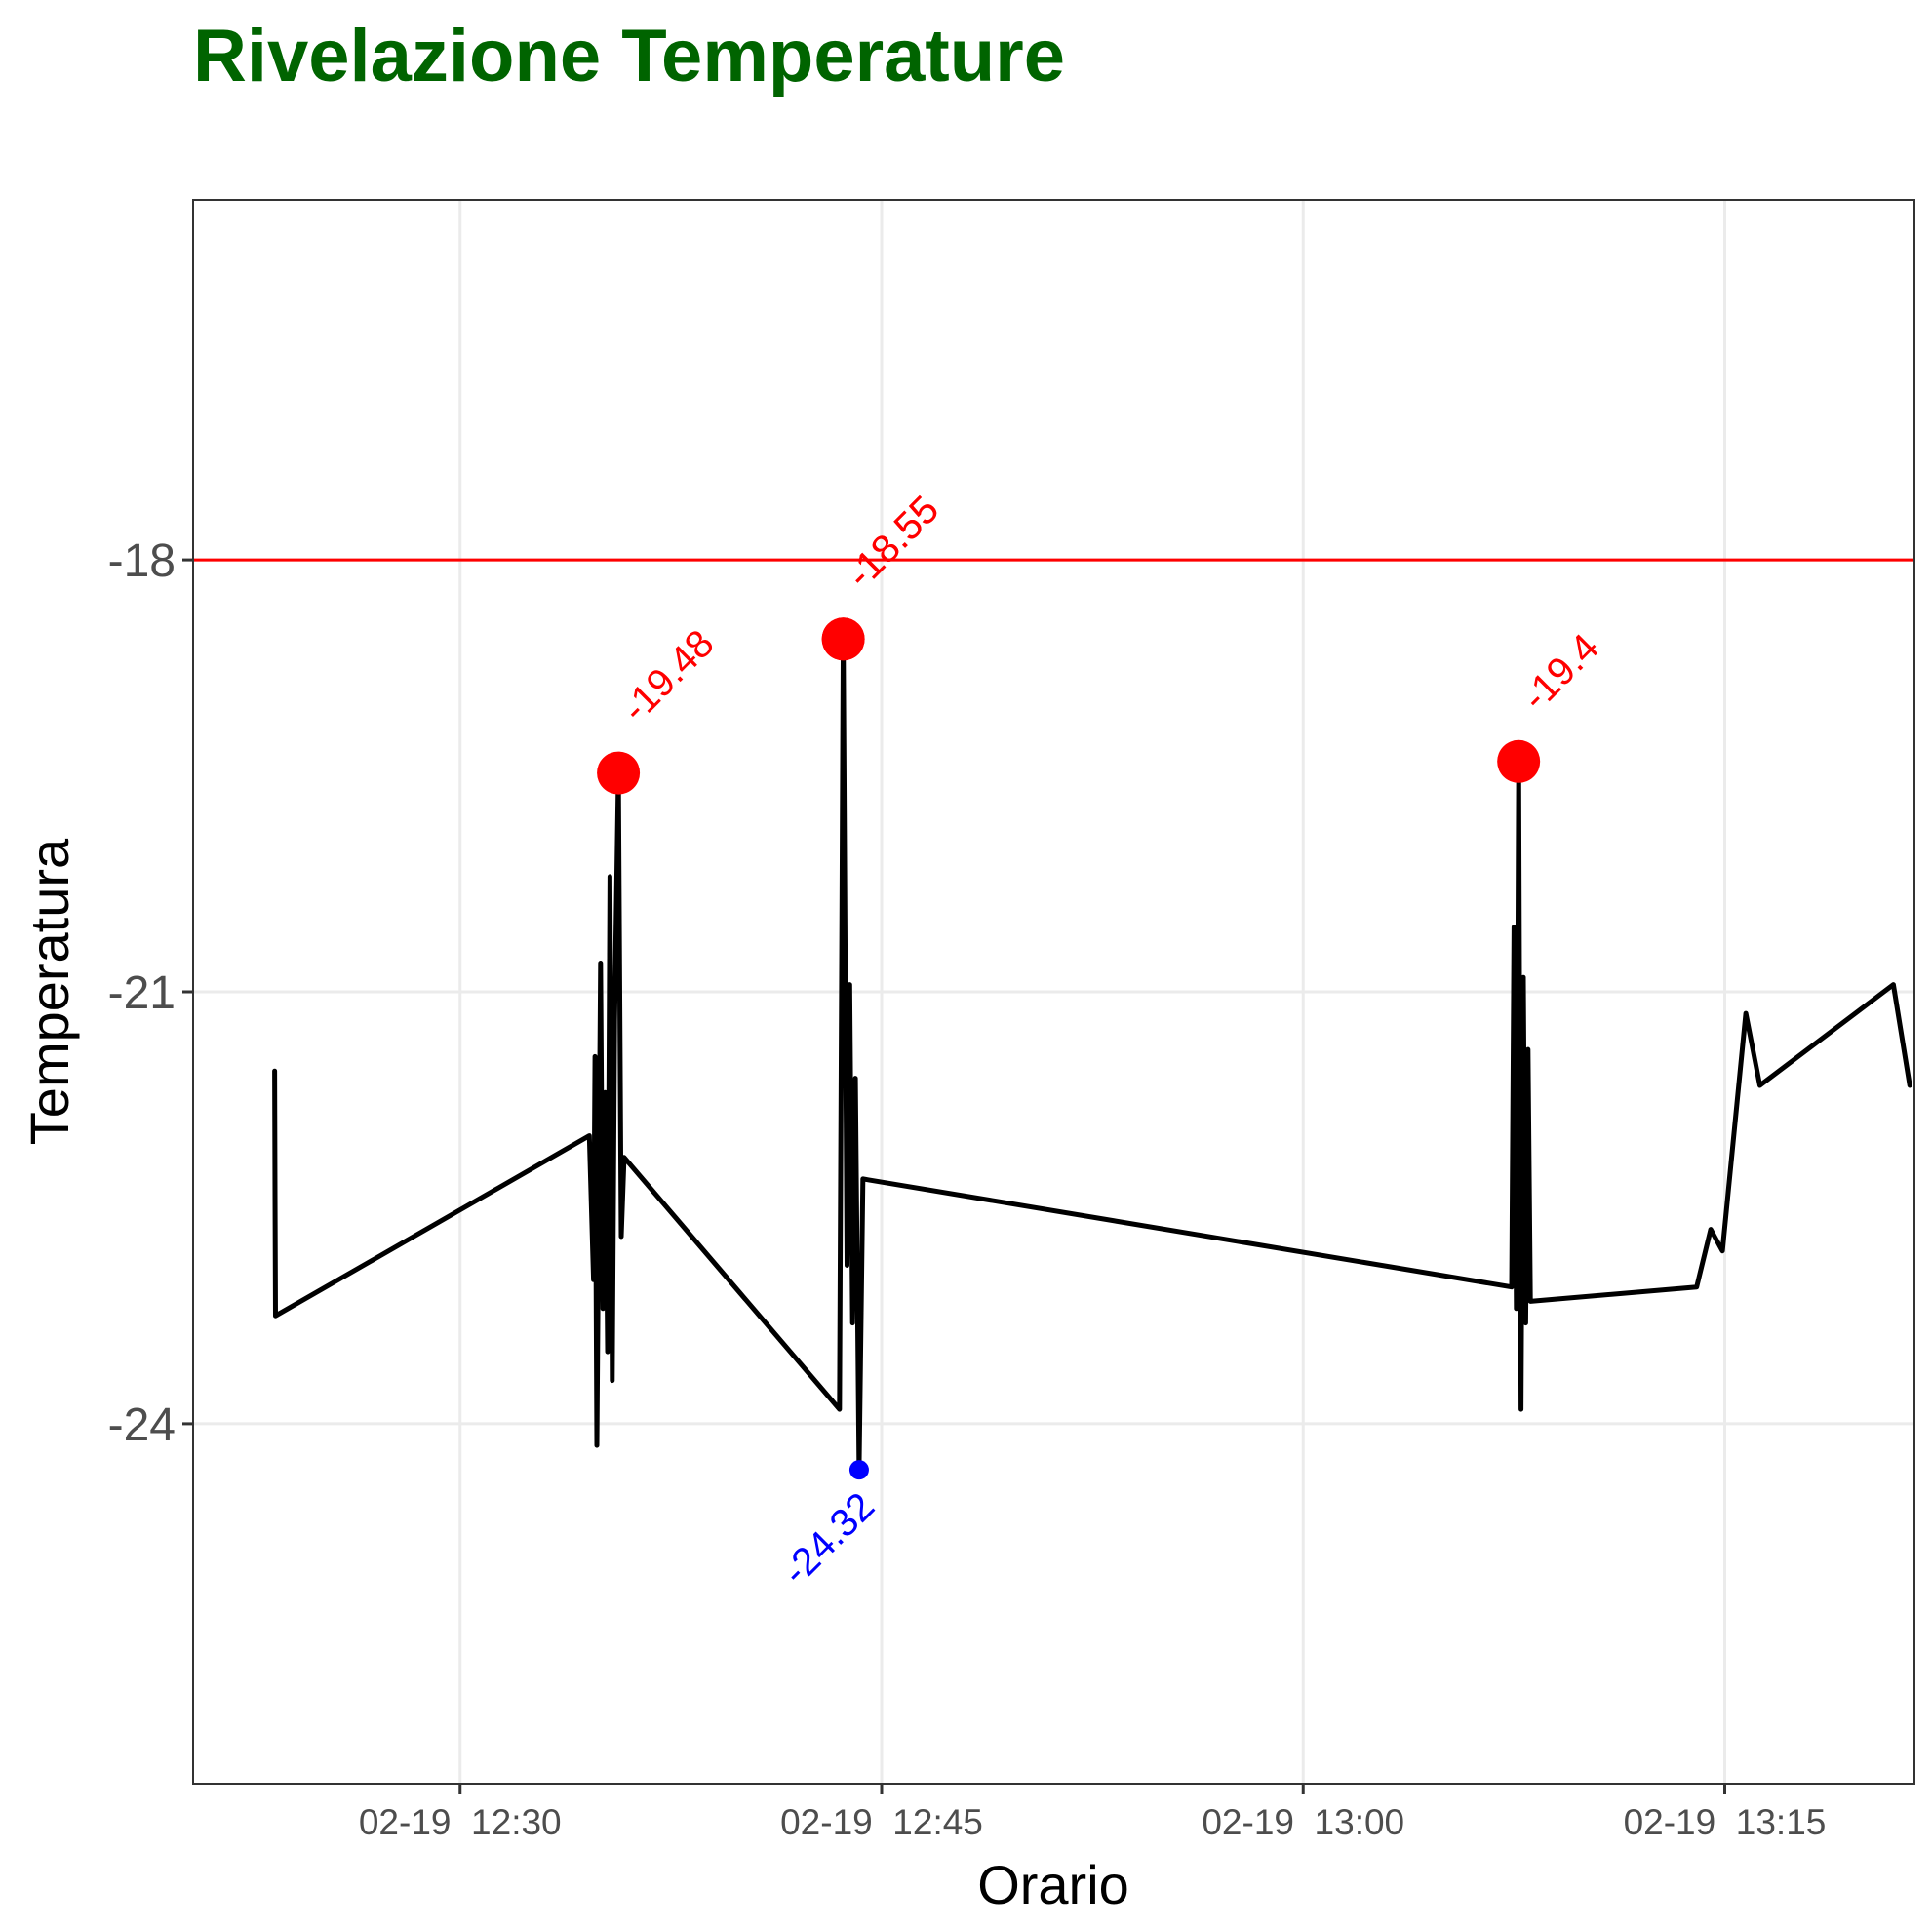 This screenshot has height=1929, width=1932. I want to click on y-tick-label: -21, so click(142, 993).